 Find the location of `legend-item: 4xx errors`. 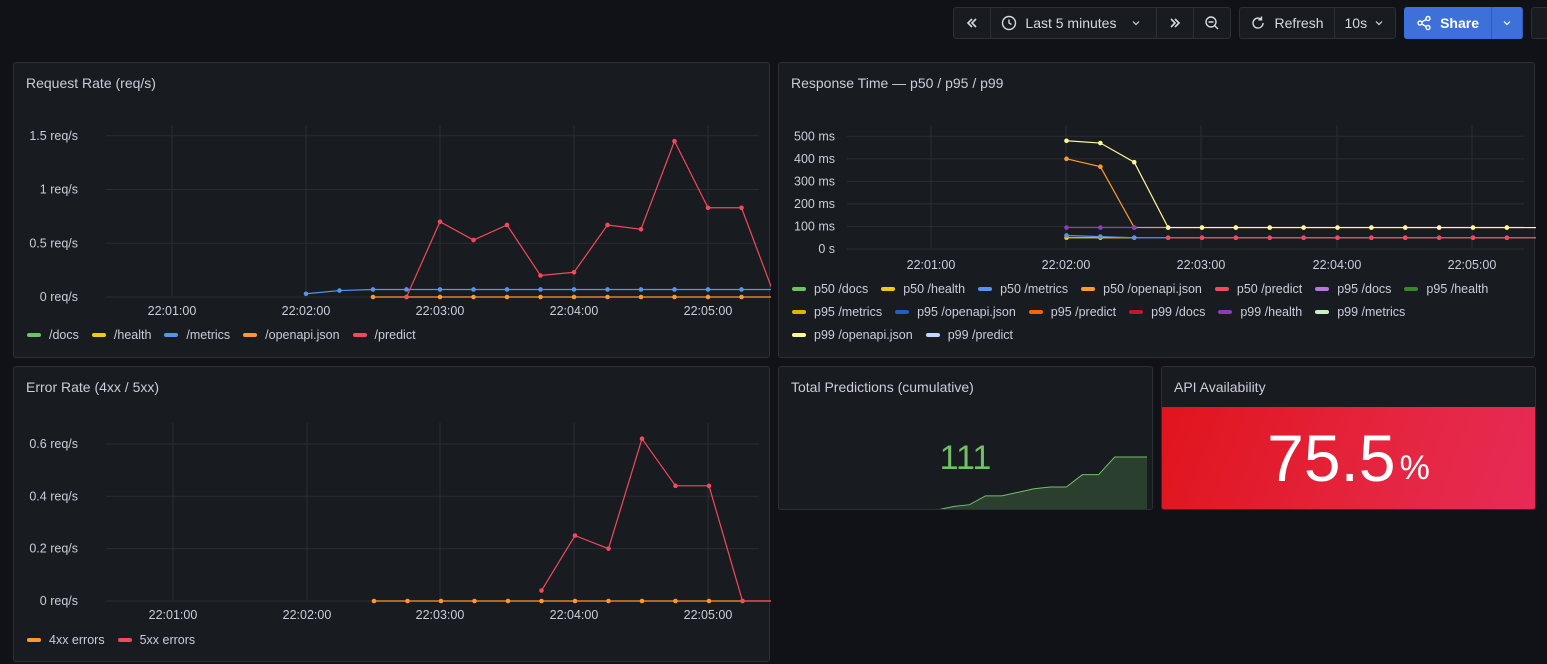

legend-item: 4xx errors is located at coordinates (66, 639).